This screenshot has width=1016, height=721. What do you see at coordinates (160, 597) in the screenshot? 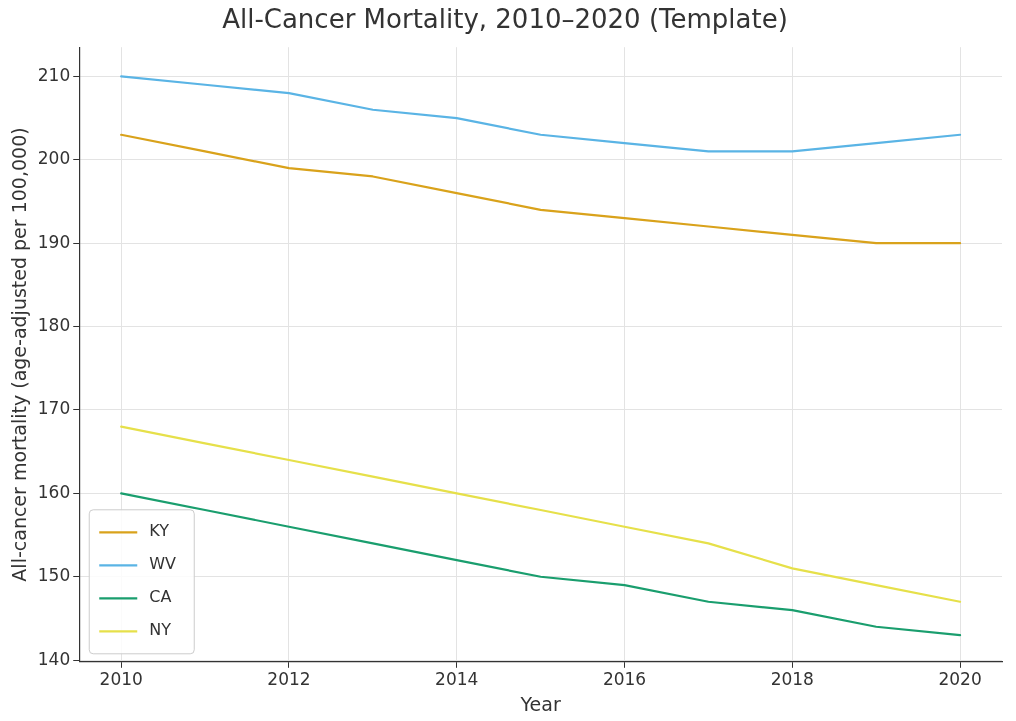
I see `legend-label: CA` at bounding box center [160, 597].